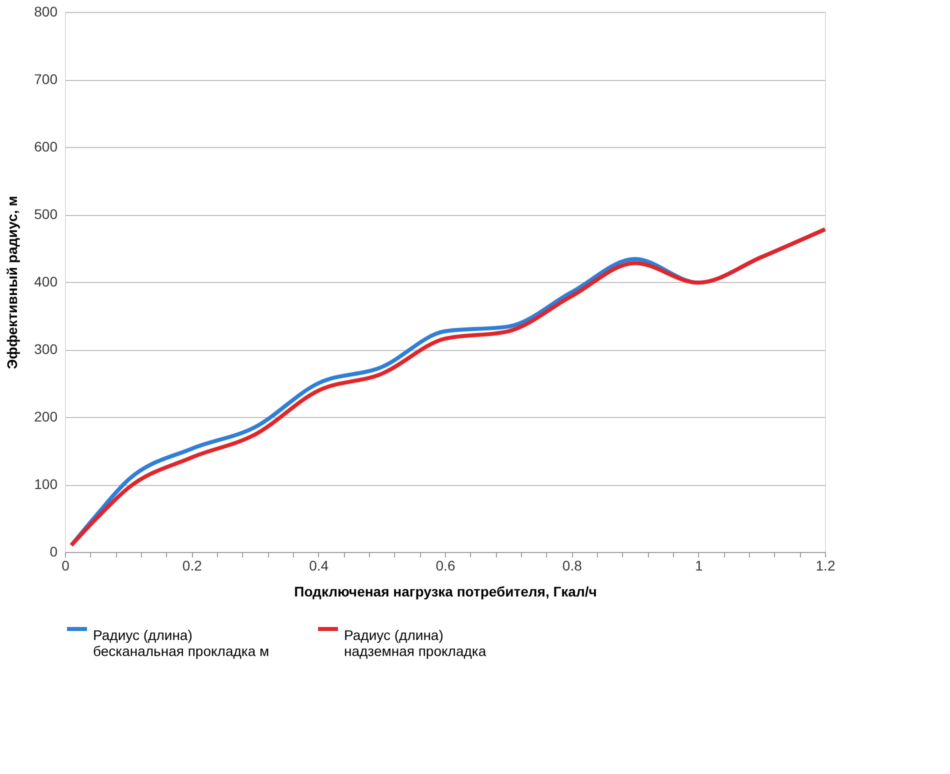  Describe the element at coordinates (46, 349) in the screenshot. I see `y-tick-label: 300` at that location.